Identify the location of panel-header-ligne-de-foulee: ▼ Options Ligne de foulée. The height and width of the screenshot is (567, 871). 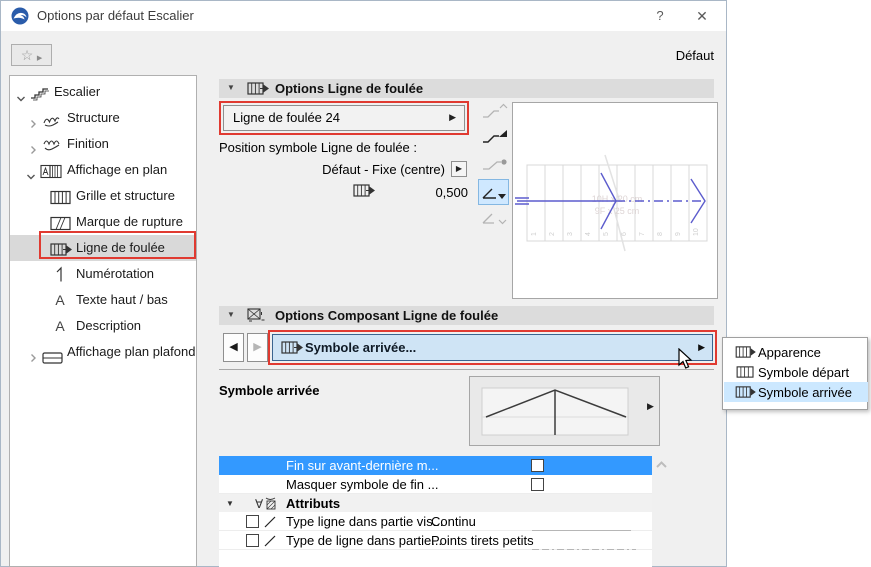
(466, 88).